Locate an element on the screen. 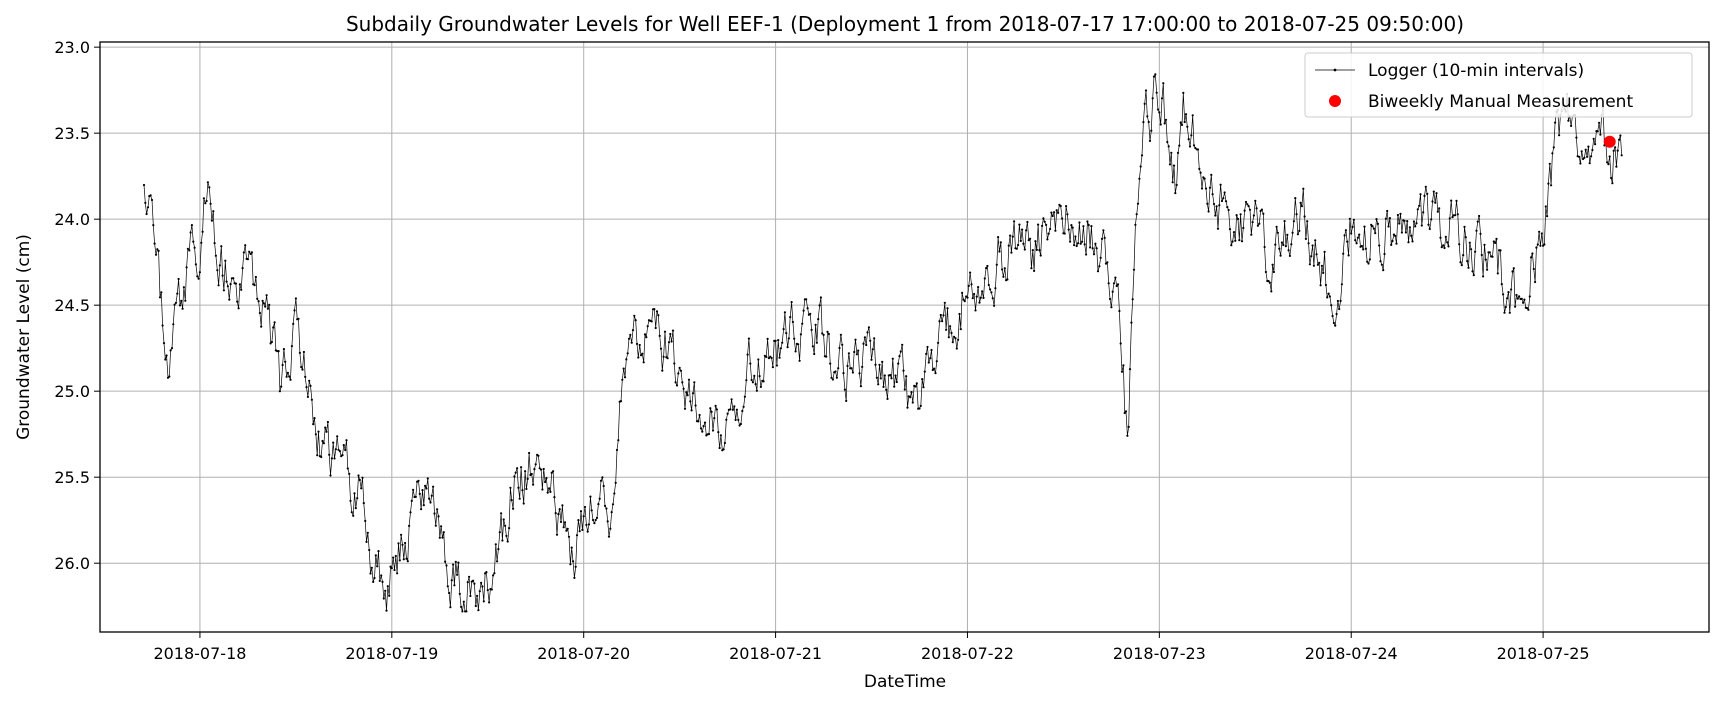  manual-measurement-point is located at coordinates (1609, 141).